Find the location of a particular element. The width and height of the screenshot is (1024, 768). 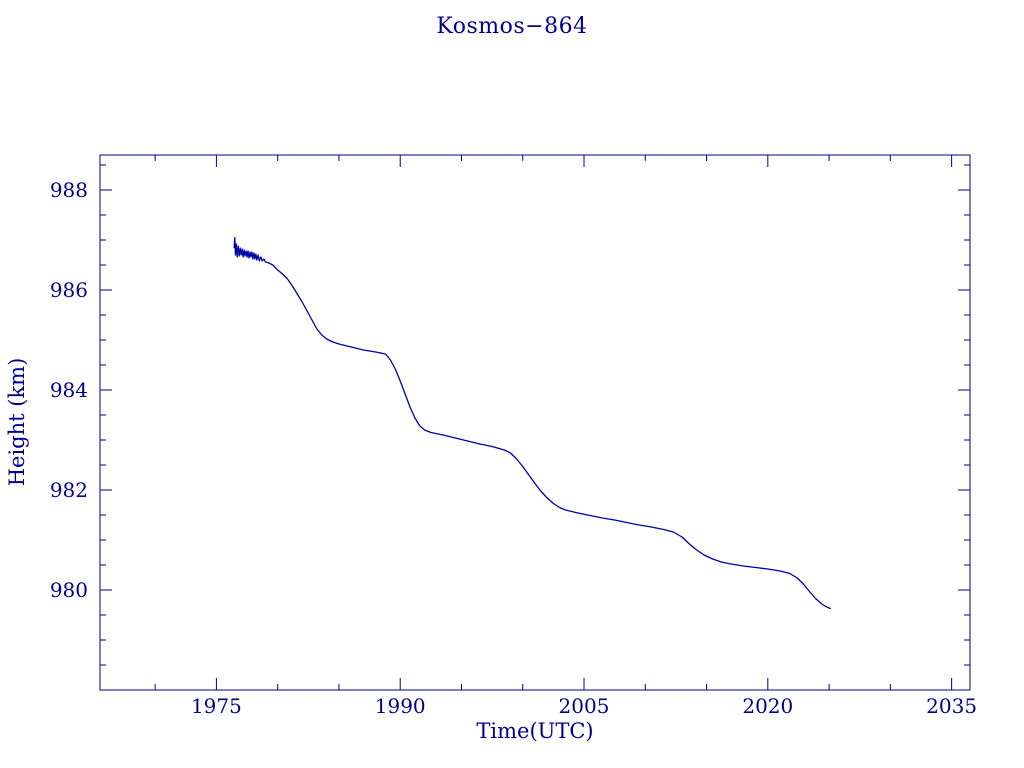

y-tick-label: 988 is located at coordinates (69, 190).